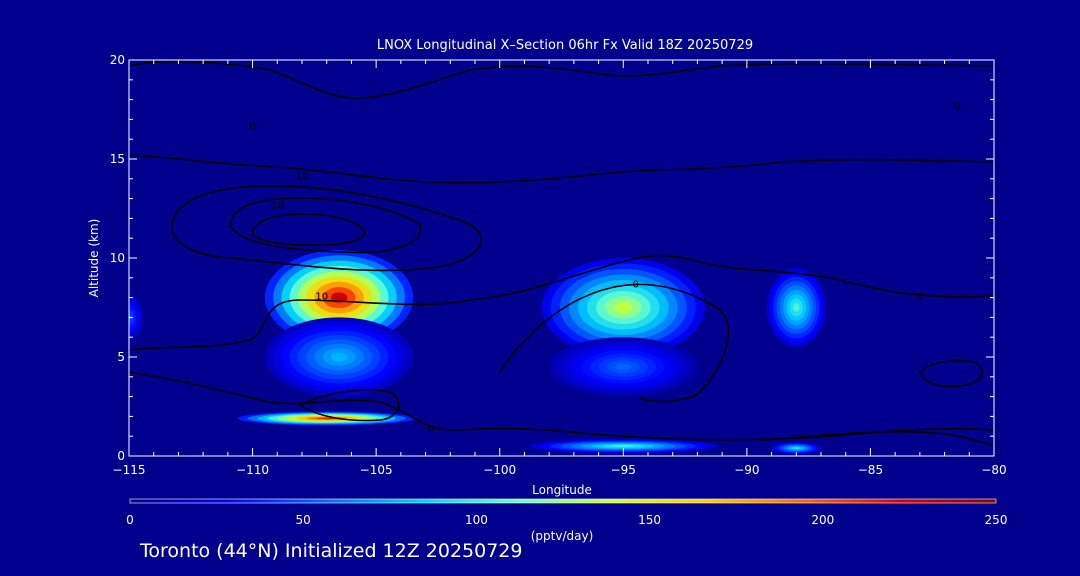 Image resolution: width=1080 pixels, height=576 pixels. Describe the element at coordinates (563, 501) in the screenshot. I see `colorbar-bar` at that location.